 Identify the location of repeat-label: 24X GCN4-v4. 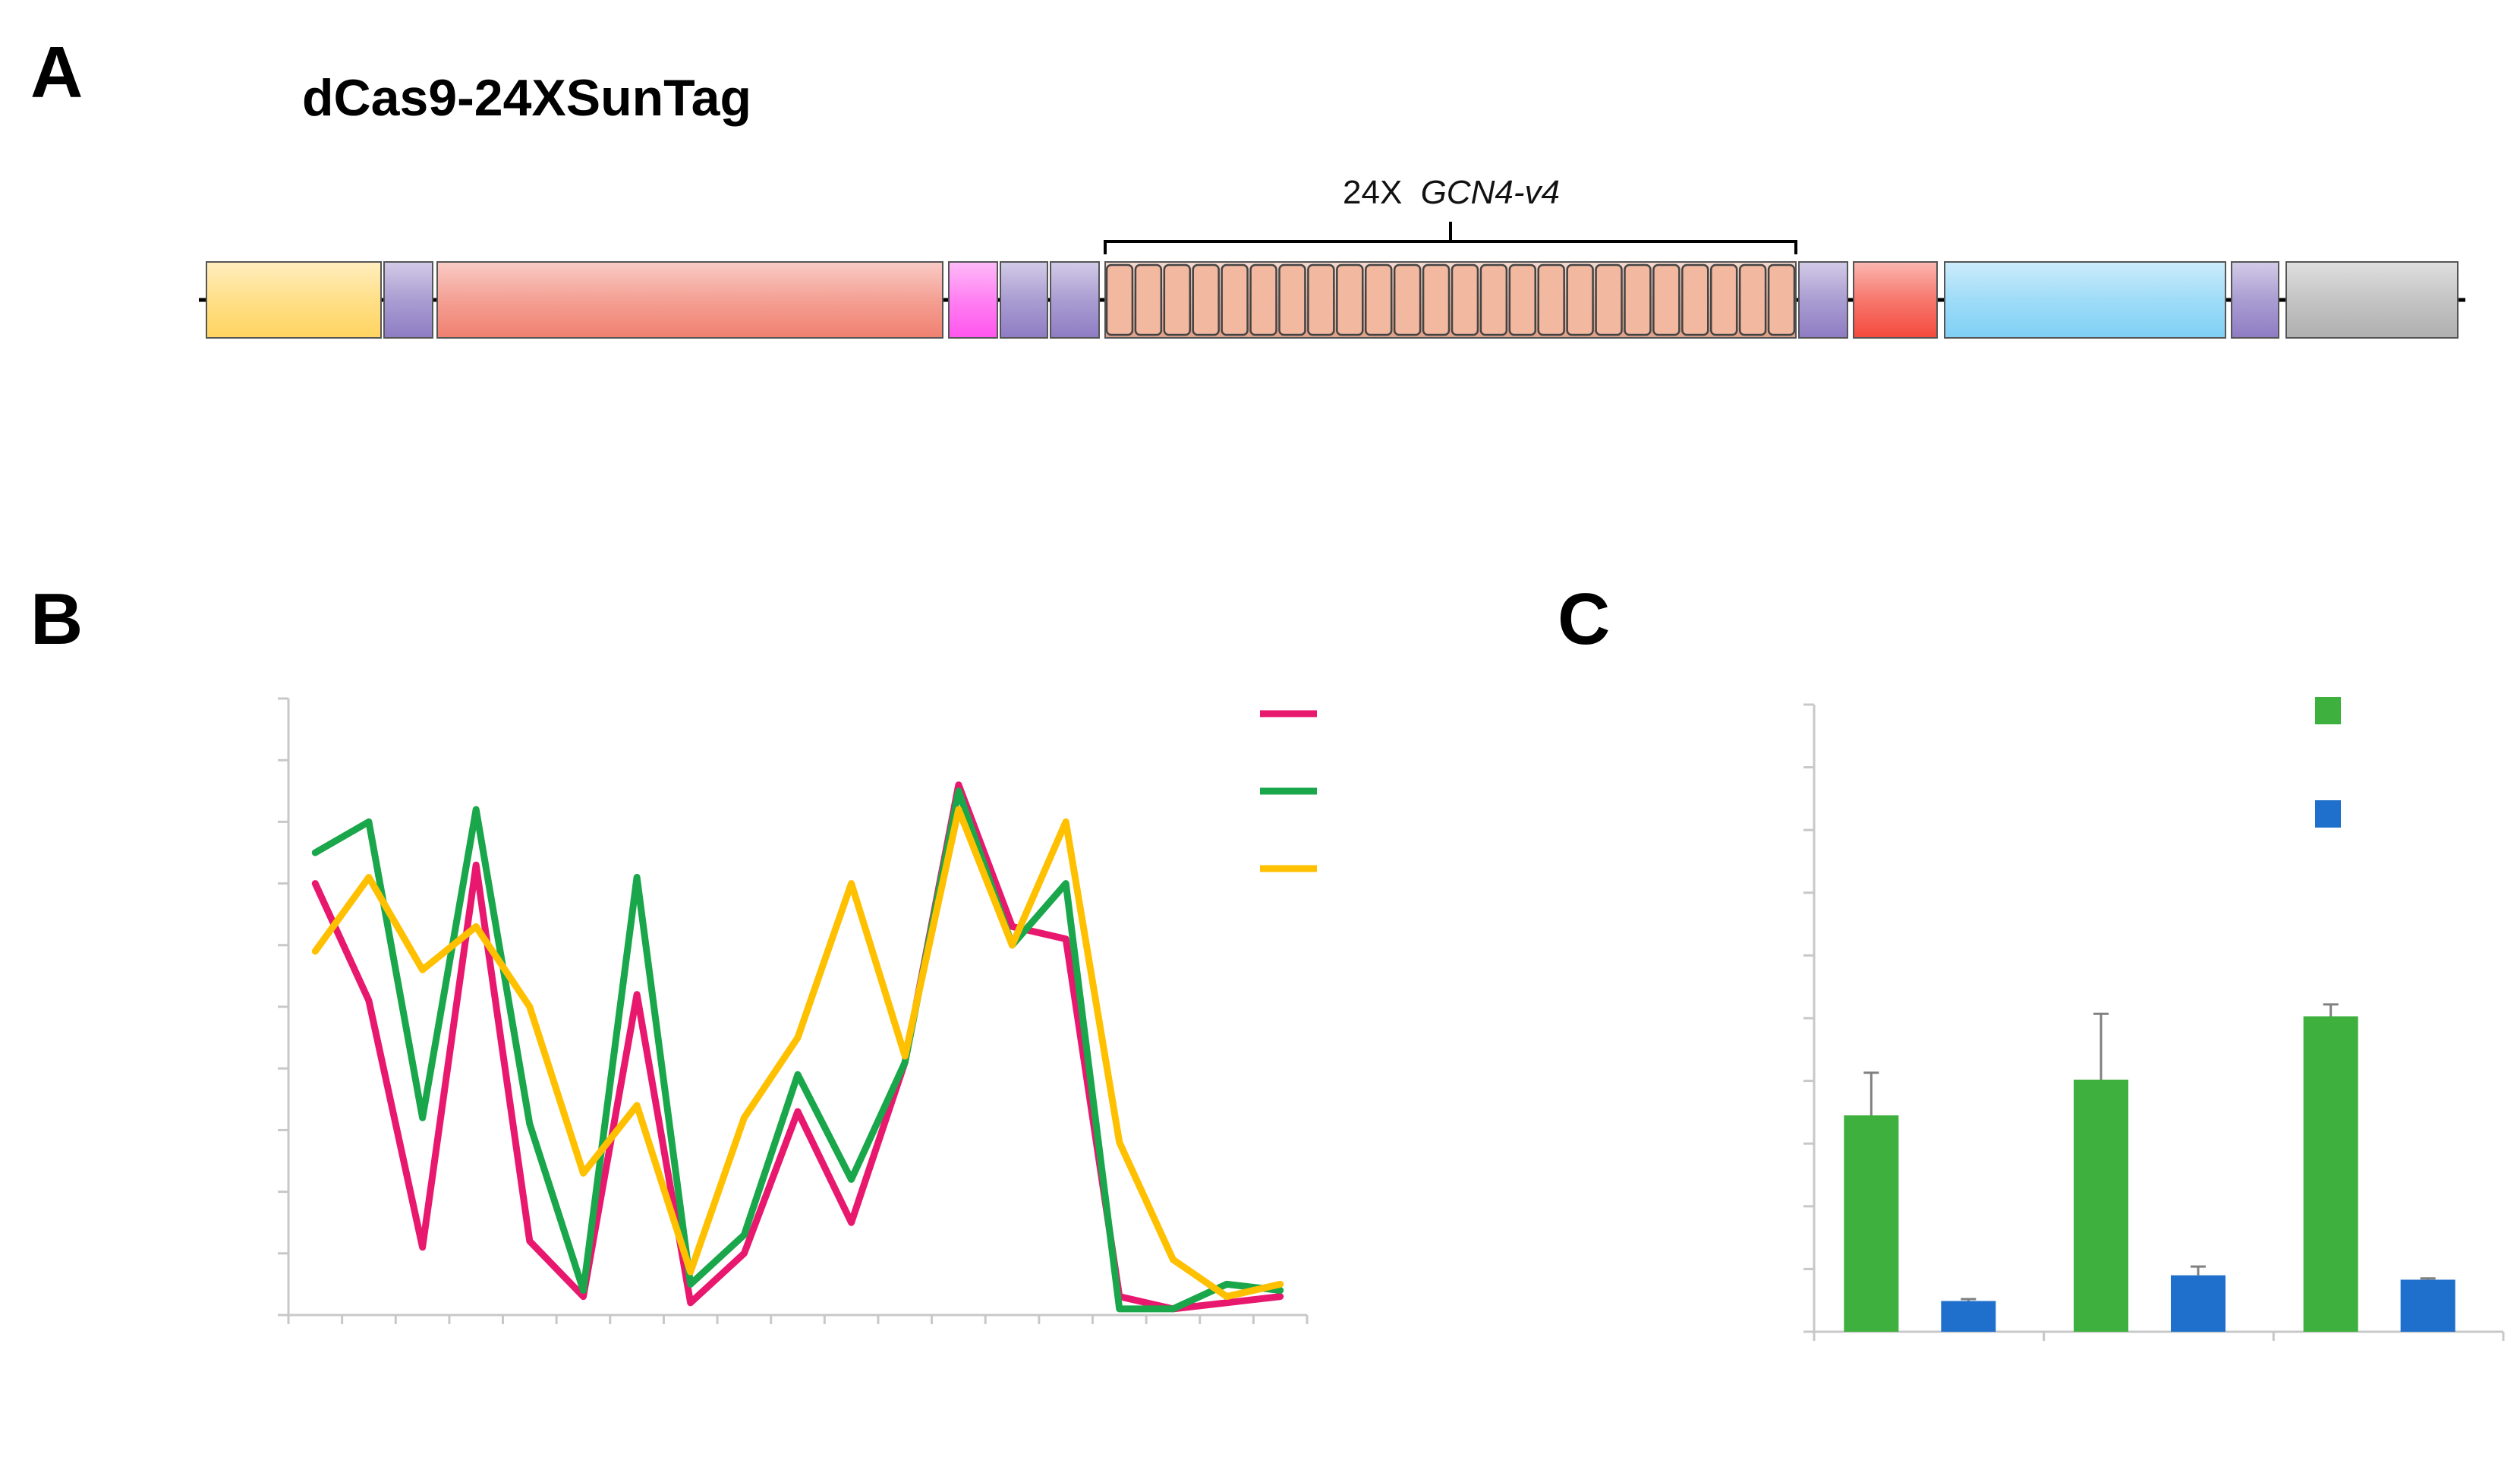
(1451, 193).